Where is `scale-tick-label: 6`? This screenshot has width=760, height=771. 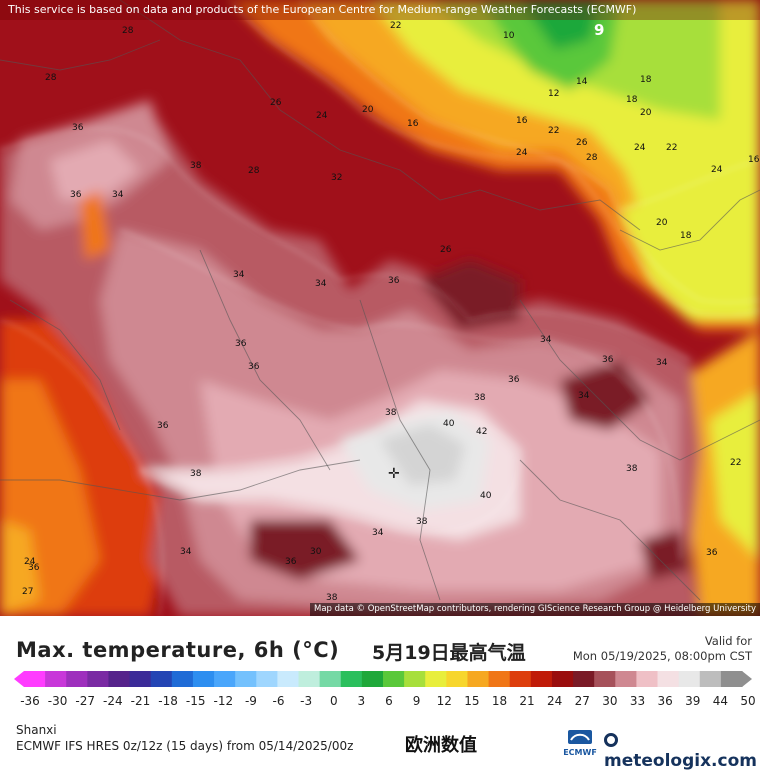
scale-tick-label: 6 is located at coordinates (389, 701).